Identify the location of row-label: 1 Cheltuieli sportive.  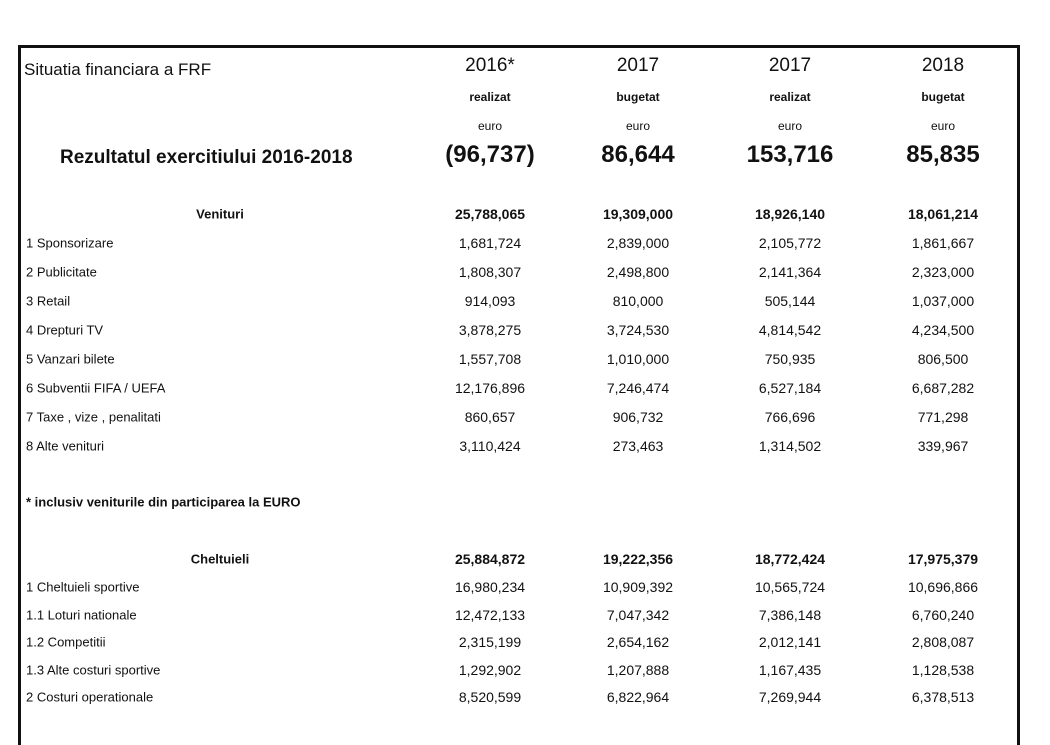
(83, 587).